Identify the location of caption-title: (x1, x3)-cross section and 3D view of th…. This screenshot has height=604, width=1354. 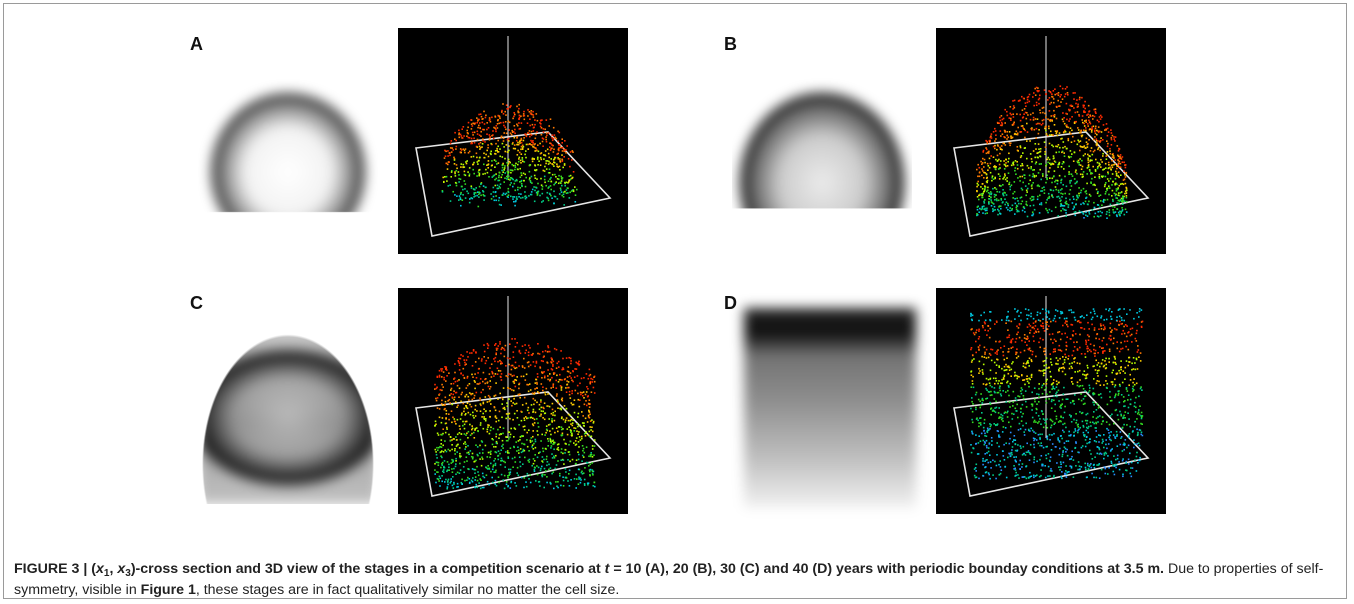
(627, 570).